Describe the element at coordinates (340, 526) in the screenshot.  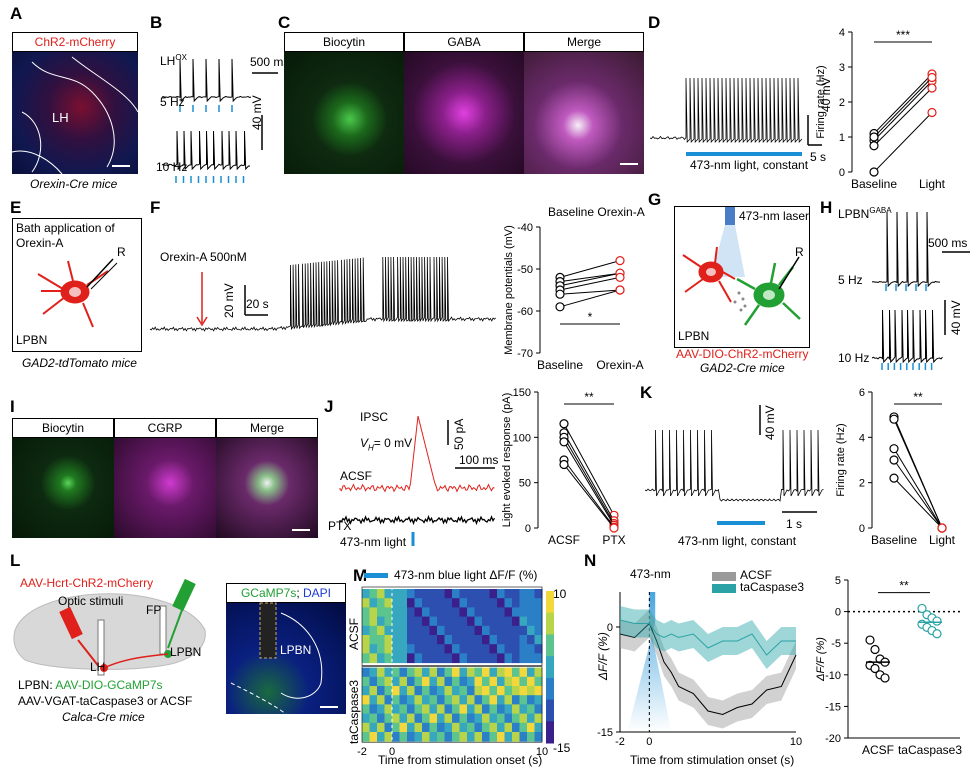
I see `j-ptx-label: PTX` at that location.